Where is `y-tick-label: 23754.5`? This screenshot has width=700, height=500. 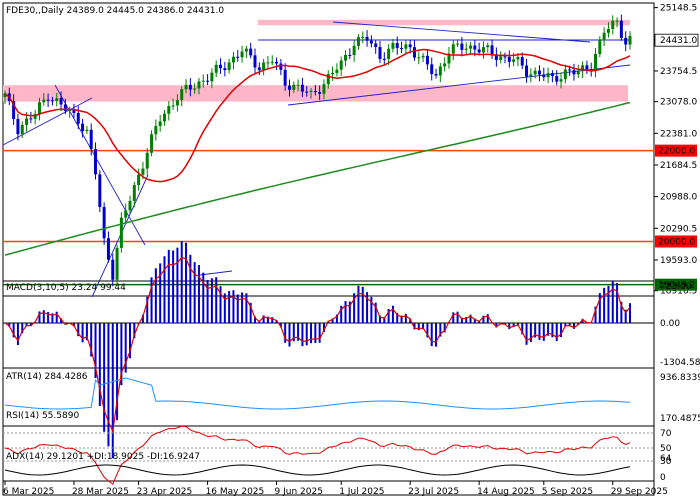
y-tick-label: 23754.5 is located at coordinates (678, 72).